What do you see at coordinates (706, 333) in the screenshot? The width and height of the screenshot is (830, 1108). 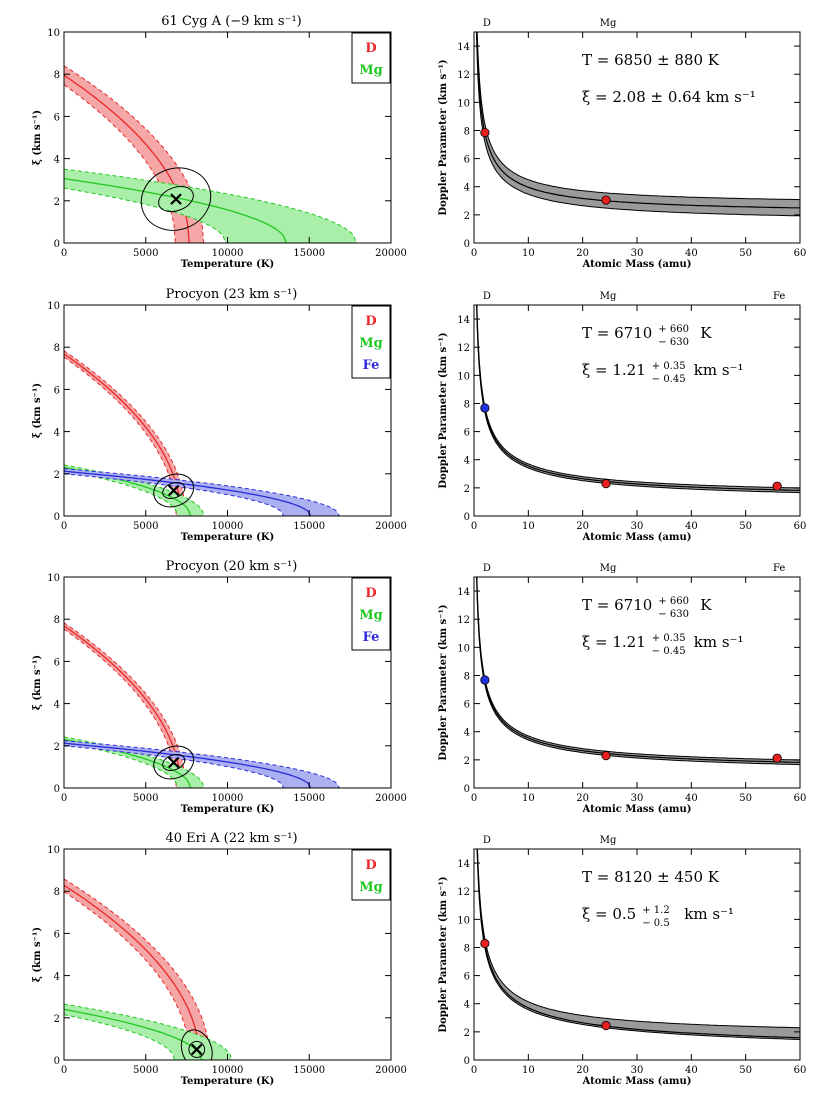 I see `temperature-unit: K` at bounding box center [706, 333].